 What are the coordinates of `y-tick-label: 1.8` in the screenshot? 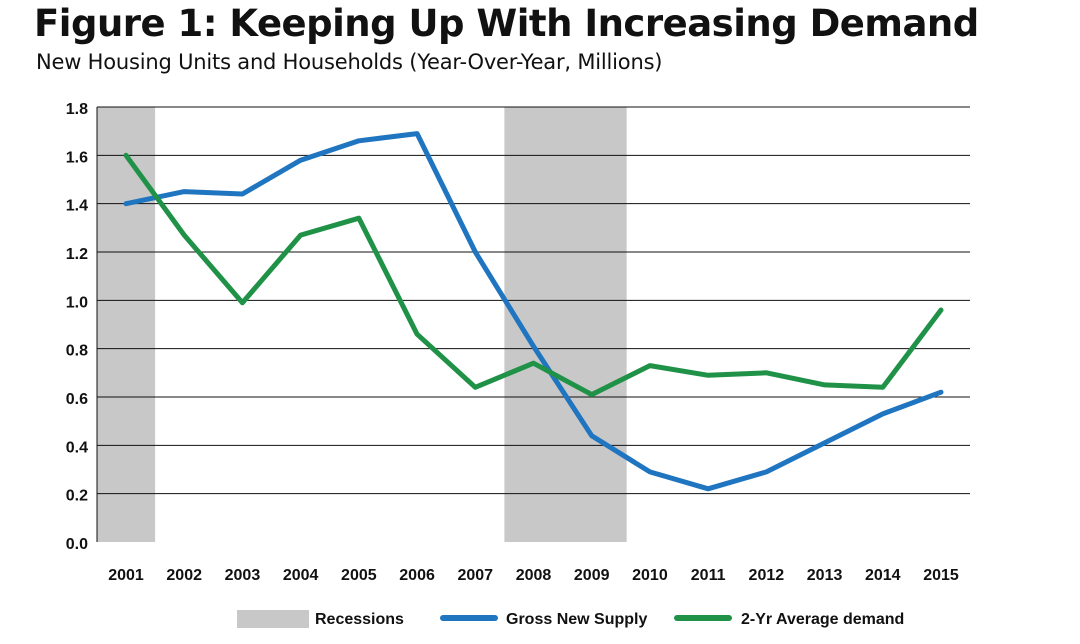 It's located at (77, 109).